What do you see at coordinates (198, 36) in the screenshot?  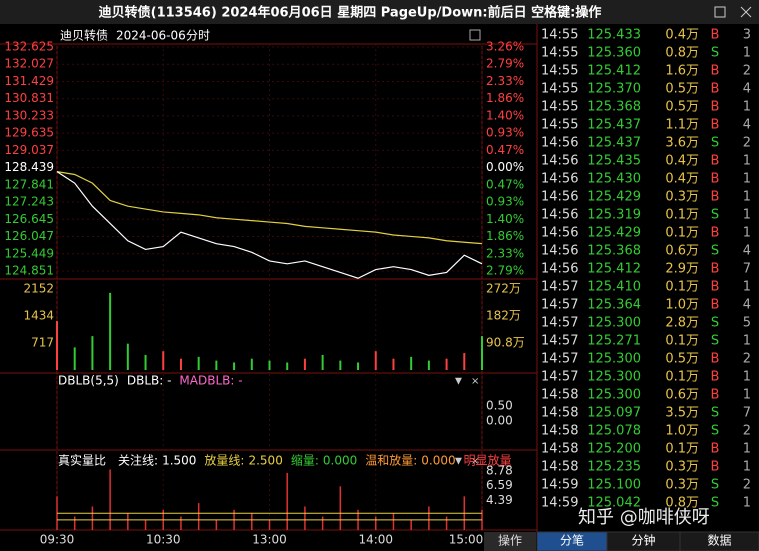 I see `chart-mode: 分时` at bounding box center [198, 36].